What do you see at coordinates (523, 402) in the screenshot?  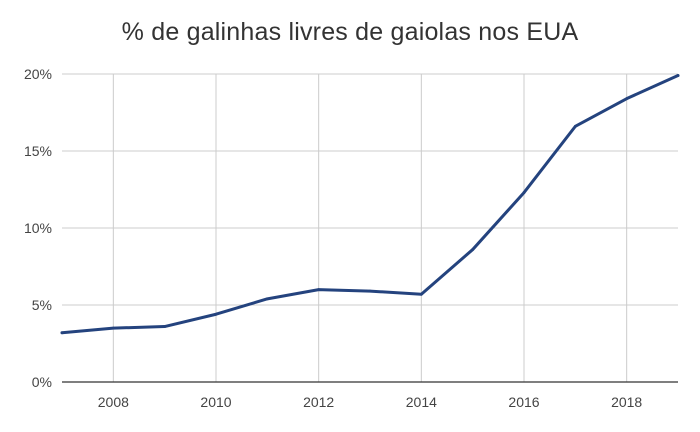 I see `x-tick-label: 2016` at bounding box center [523, 402].